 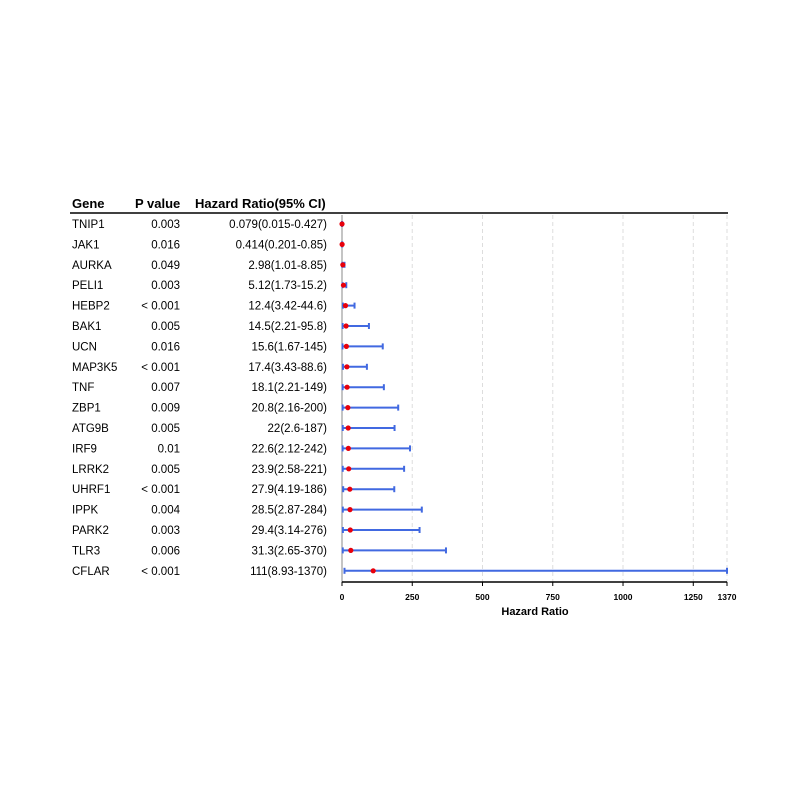 What do you see at coordinates (165, 388) in the screenshot?
I see `p-value: 0.007` at bounding box center [165, 388].